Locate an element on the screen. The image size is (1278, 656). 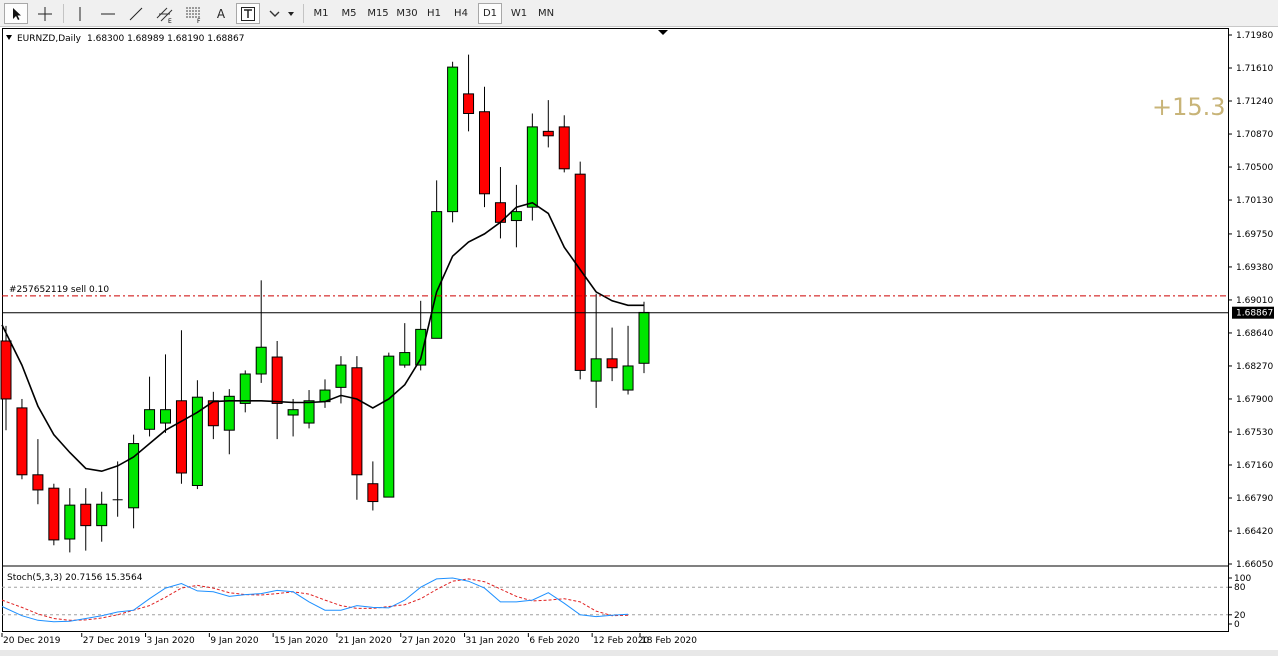
chart-symbol: EURNZD,Daily is located at coordinates (49, 39).